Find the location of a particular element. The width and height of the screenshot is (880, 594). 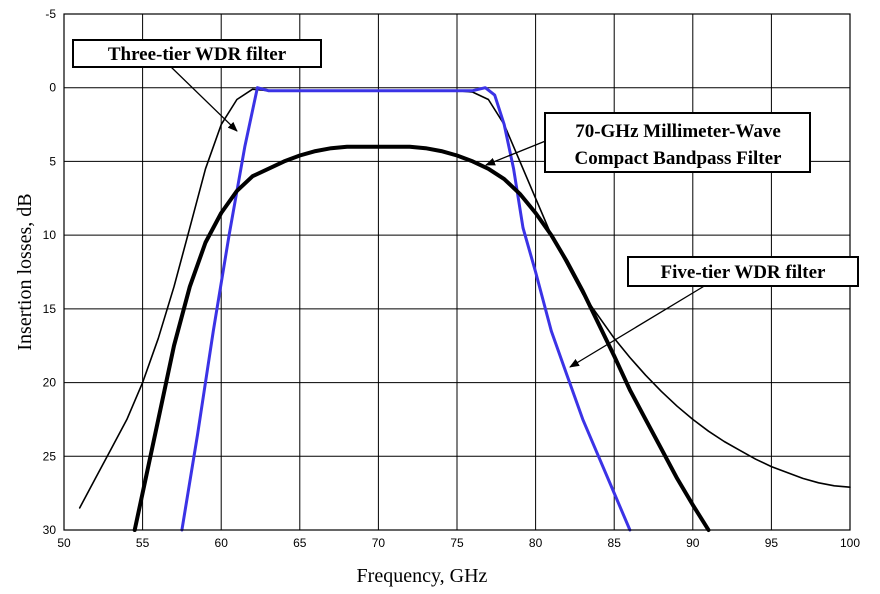

x-tick-label-75: 75 is located at coordinates (457, 543).